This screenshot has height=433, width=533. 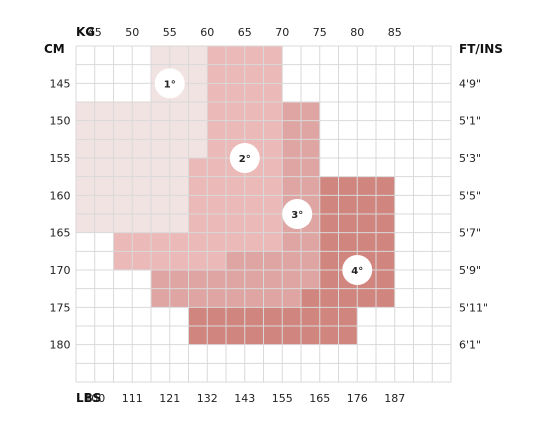 What do you see at coordinates (470, 345) in the screenshot?
I see `right-tick-label: 6'1"` at bounding box center [470, 345].